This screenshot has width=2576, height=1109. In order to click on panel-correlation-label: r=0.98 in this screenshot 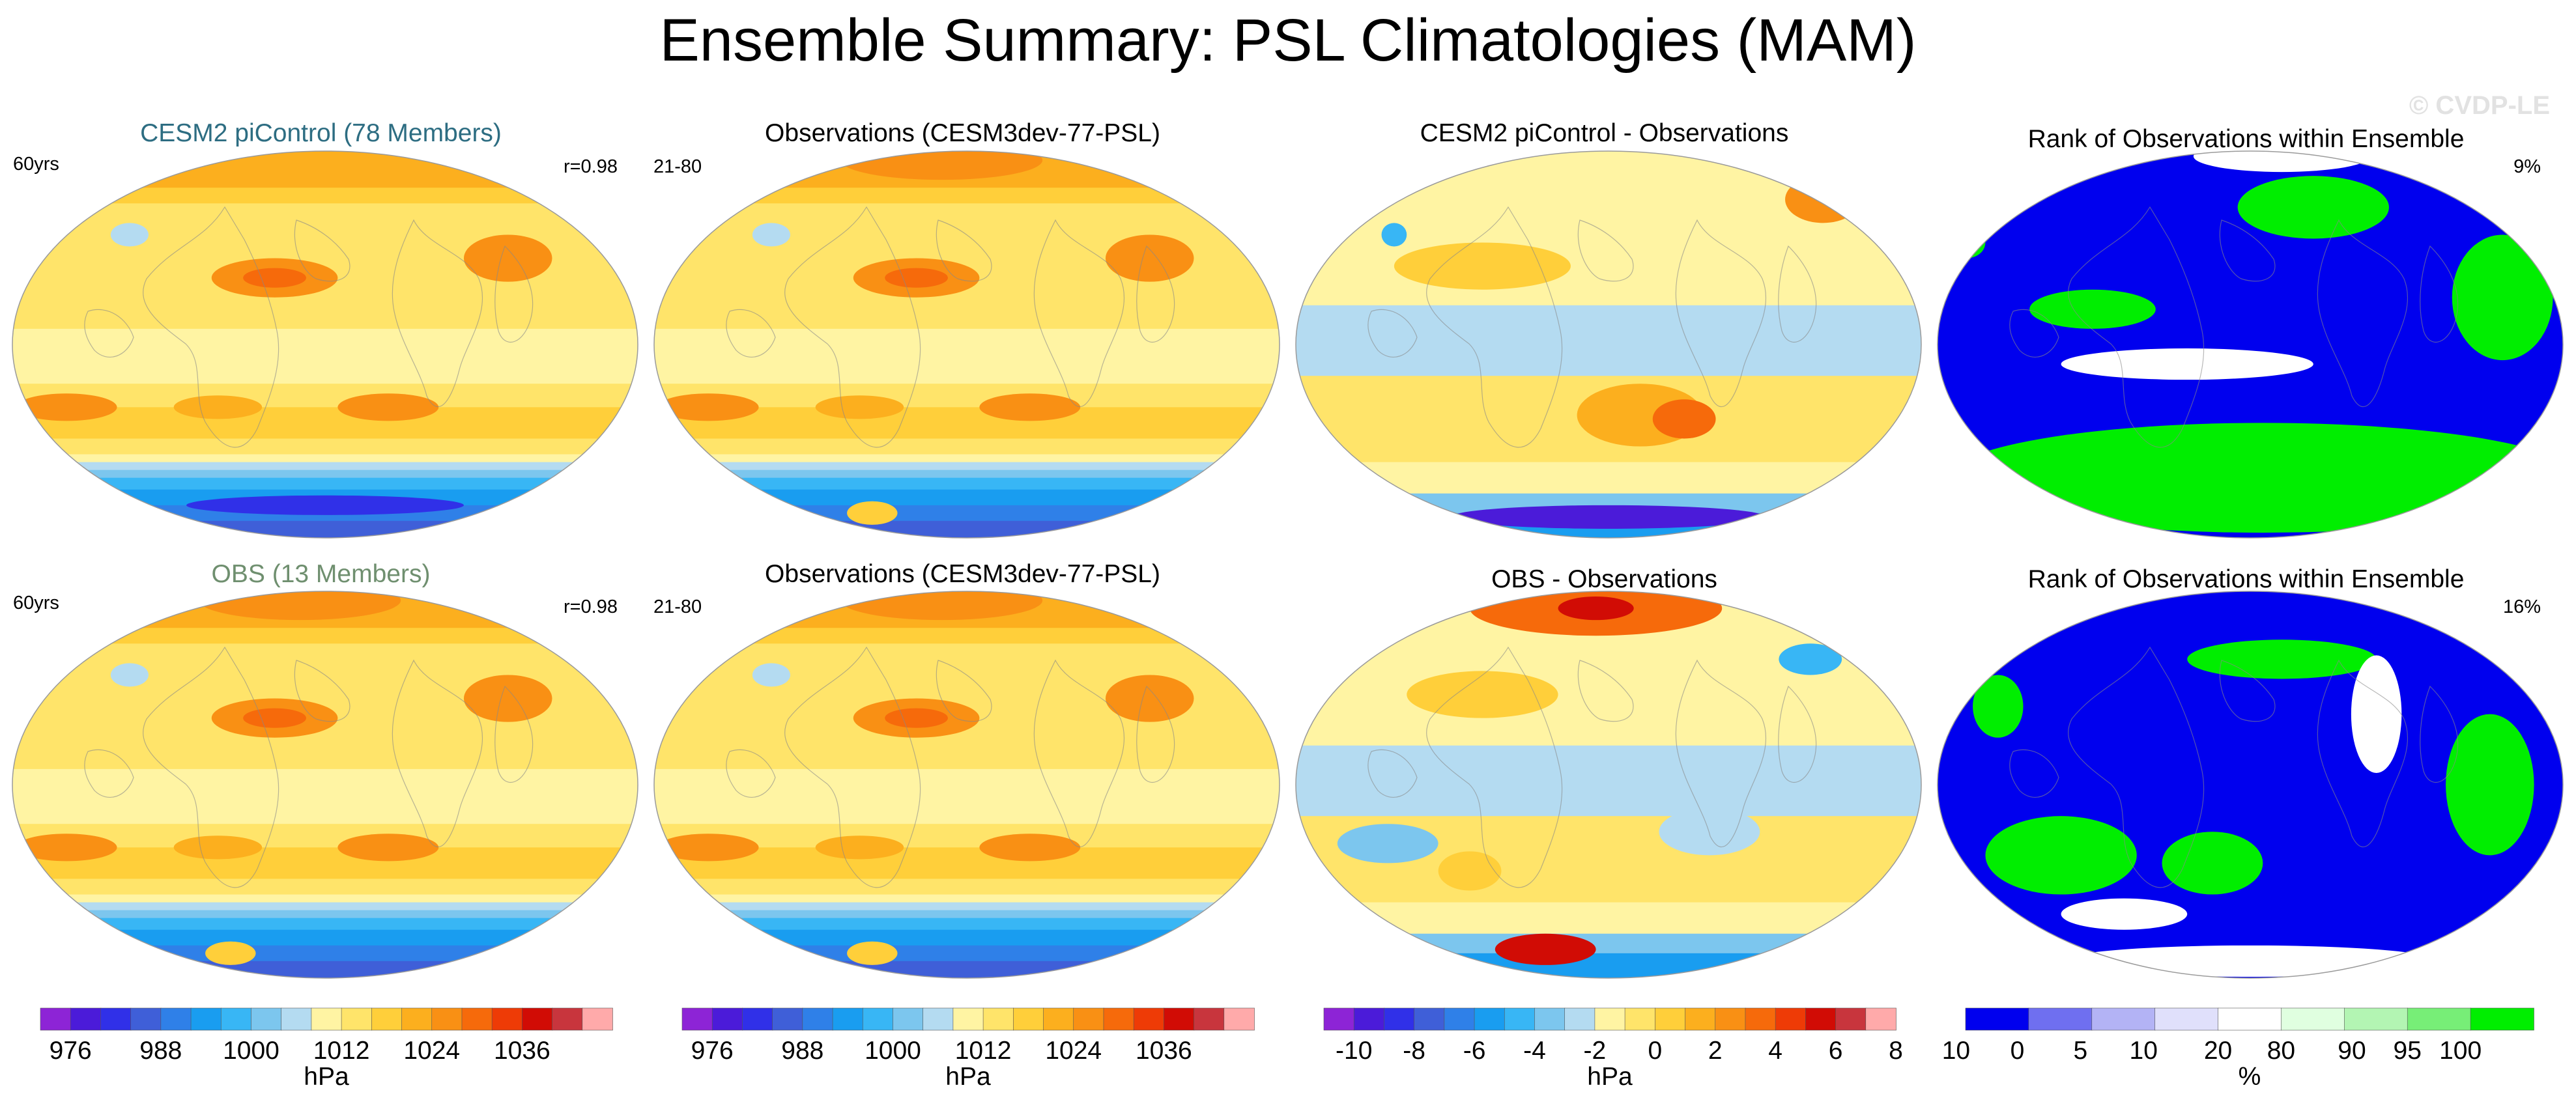, I will do `click(591, 167)`.